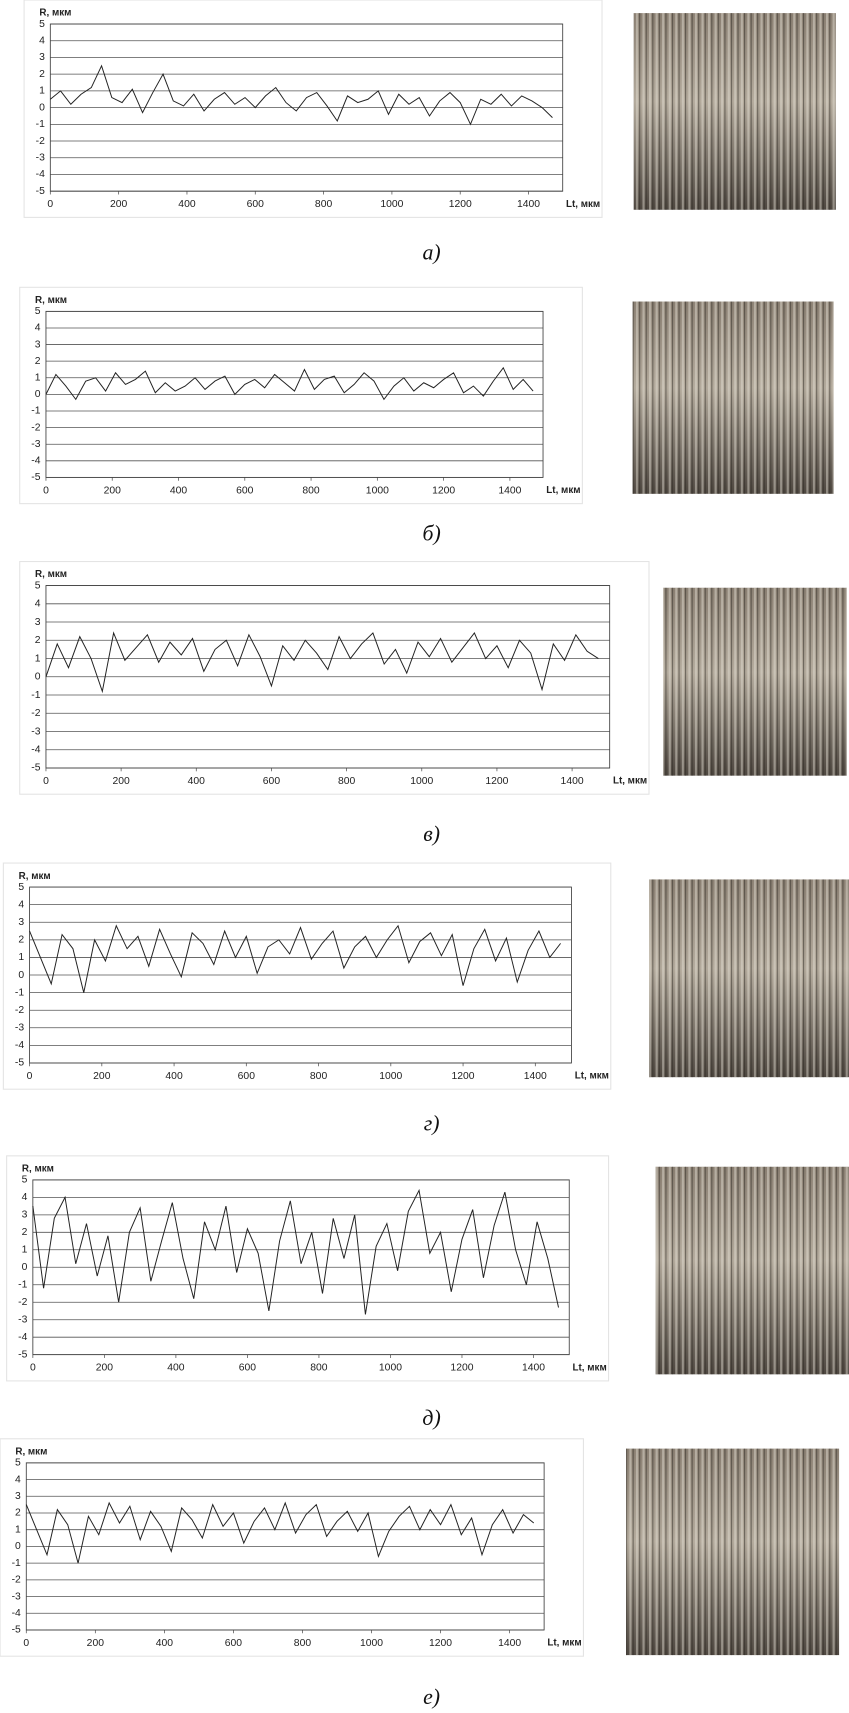 The width and height of the screenshot is (849, 1713). What do you see at coordinates (431, 1418) in the screenshot?
I see `caption: д)` at bounding box center [431, 1418].